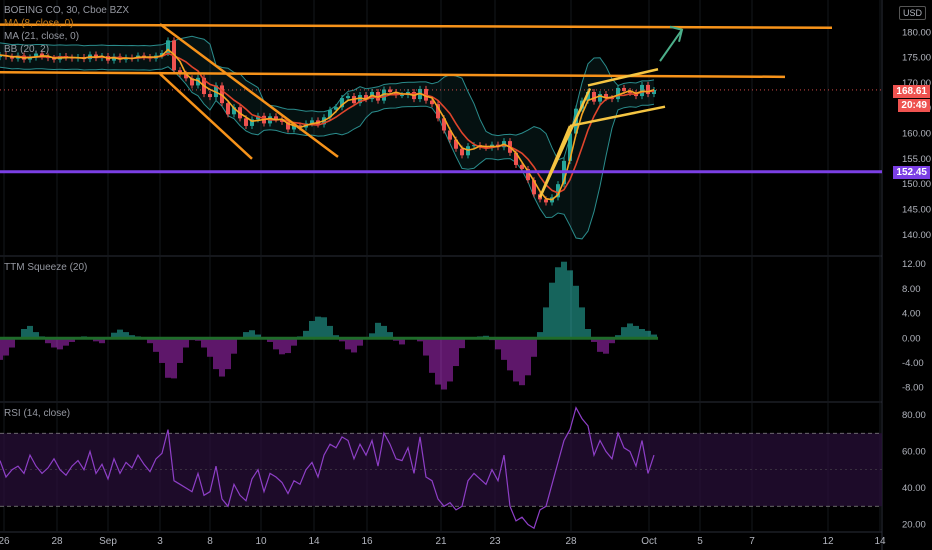 This screenshot has width=932, height=550. What do you see at coordinates (911, 314) in the screenshot?
I see `squeeze-tick-label: 4.00` at bounding box center [911, 314].